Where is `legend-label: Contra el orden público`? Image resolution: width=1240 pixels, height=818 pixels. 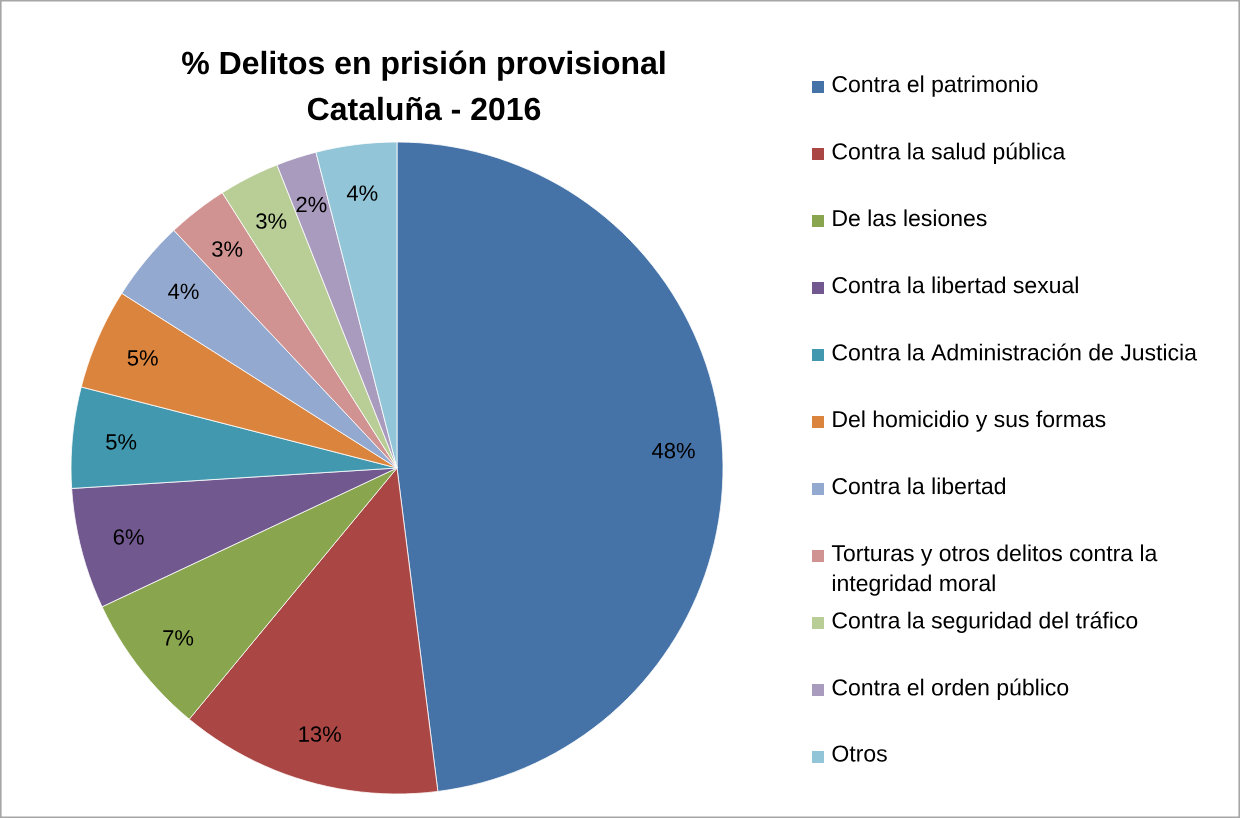
legend-label: Contra el orden público is located at coordinates (950, 689).